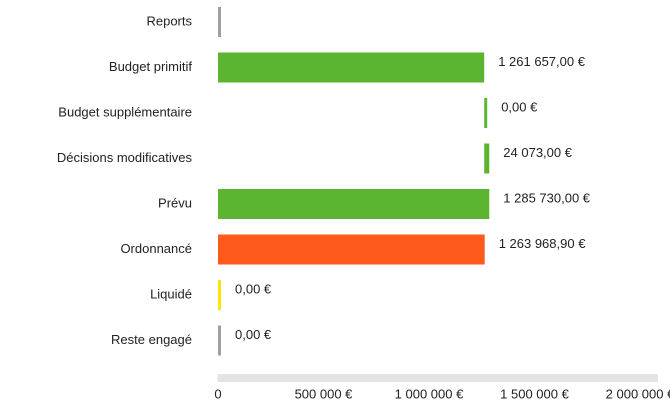  What do you see at coordinates (324, 393) in the screenshot?
I see `x-tick-label: 500 000 €` at bounding box center [324, 393].